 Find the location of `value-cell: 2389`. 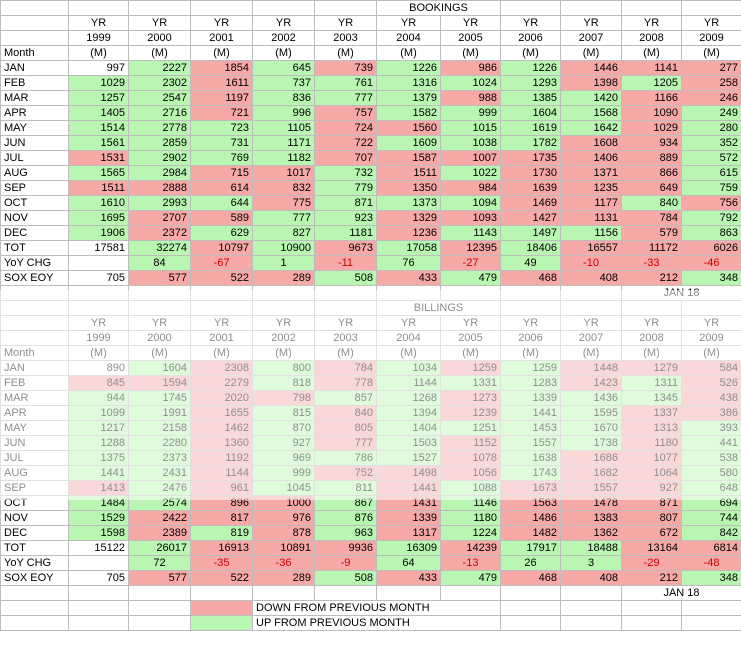

value-cell: 2389 is located at coordinates (159, 533).